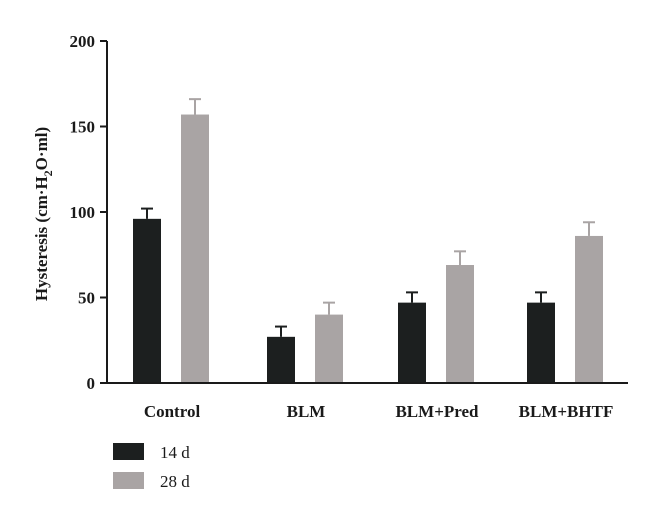  I want to click on y-ticks: 0 50 100 150 200, so click(88, 212).